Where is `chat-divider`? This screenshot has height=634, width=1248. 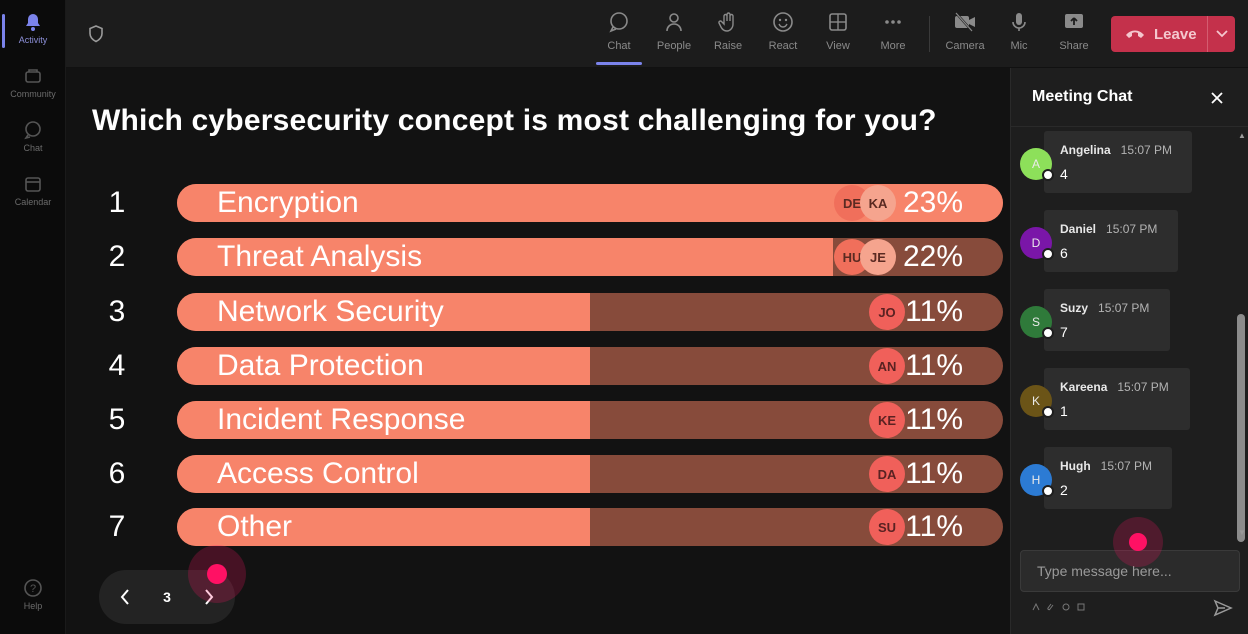 chat-divider is located at coordinates (1129, 126).